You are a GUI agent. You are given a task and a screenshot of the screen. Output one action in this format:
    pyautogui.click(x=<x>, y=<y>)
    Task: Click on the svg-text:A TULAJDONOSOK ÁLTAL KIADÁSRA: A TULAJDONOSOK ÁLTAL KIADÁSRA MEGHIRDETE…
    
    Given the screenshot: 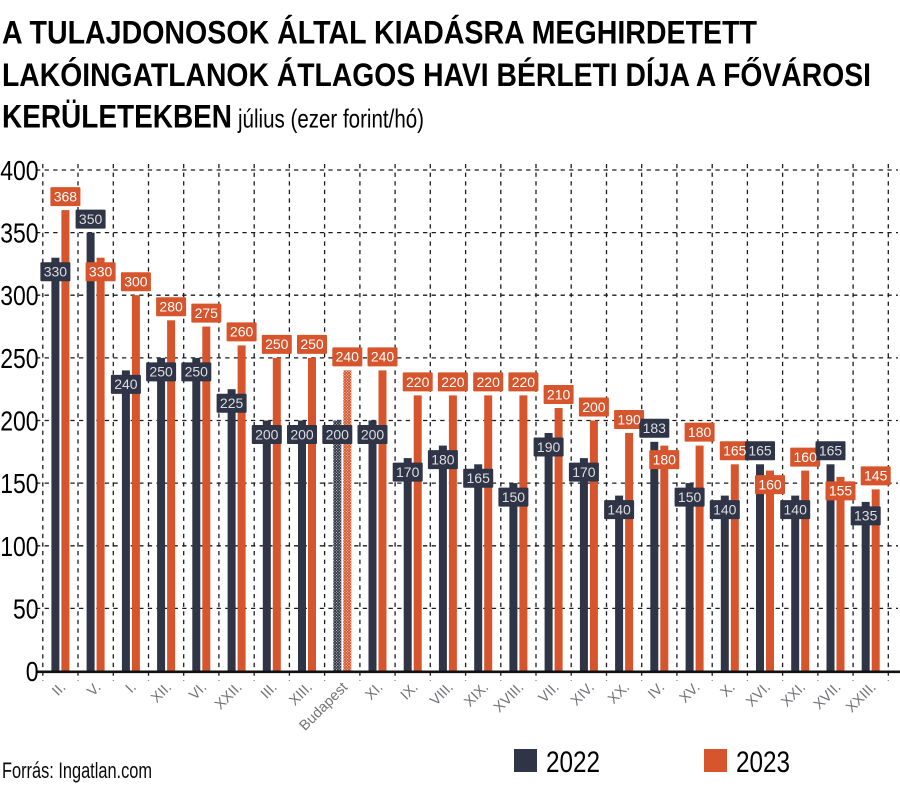 What is the action you would take?
    pyautogui.click(x=379, y=33)
    